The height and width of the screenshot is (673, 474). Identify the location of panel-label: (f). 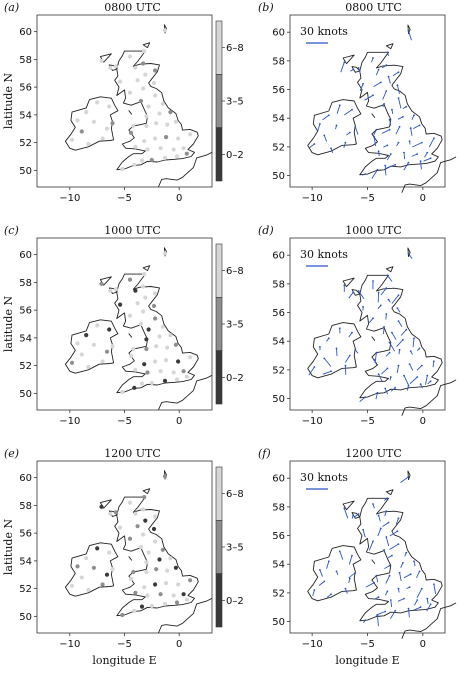
(264, 453).